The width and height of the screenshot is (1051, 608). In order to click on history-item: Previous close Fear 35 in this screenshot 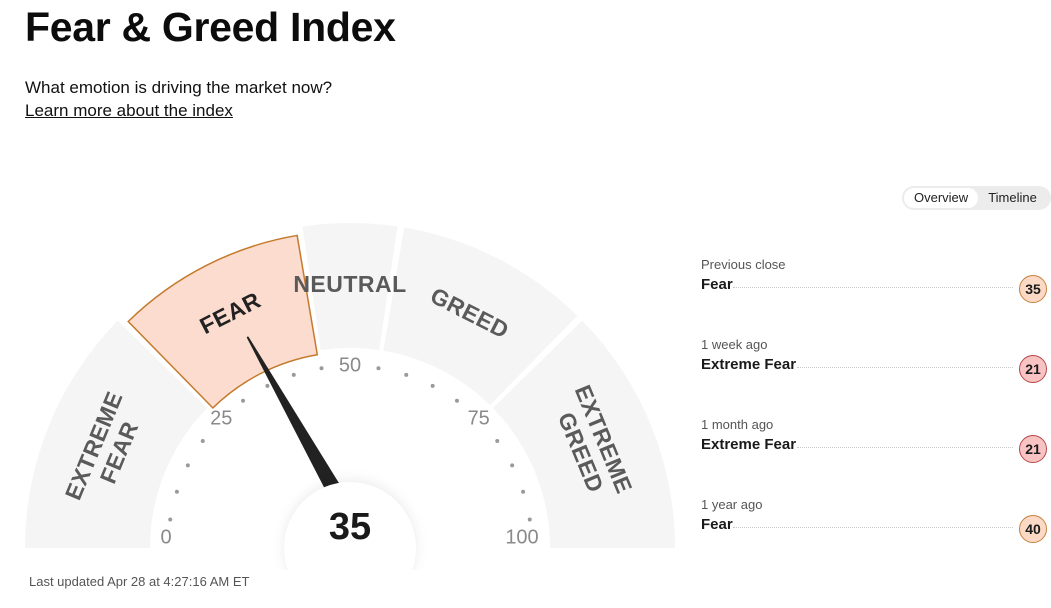, I will do `click(874, 298)`.